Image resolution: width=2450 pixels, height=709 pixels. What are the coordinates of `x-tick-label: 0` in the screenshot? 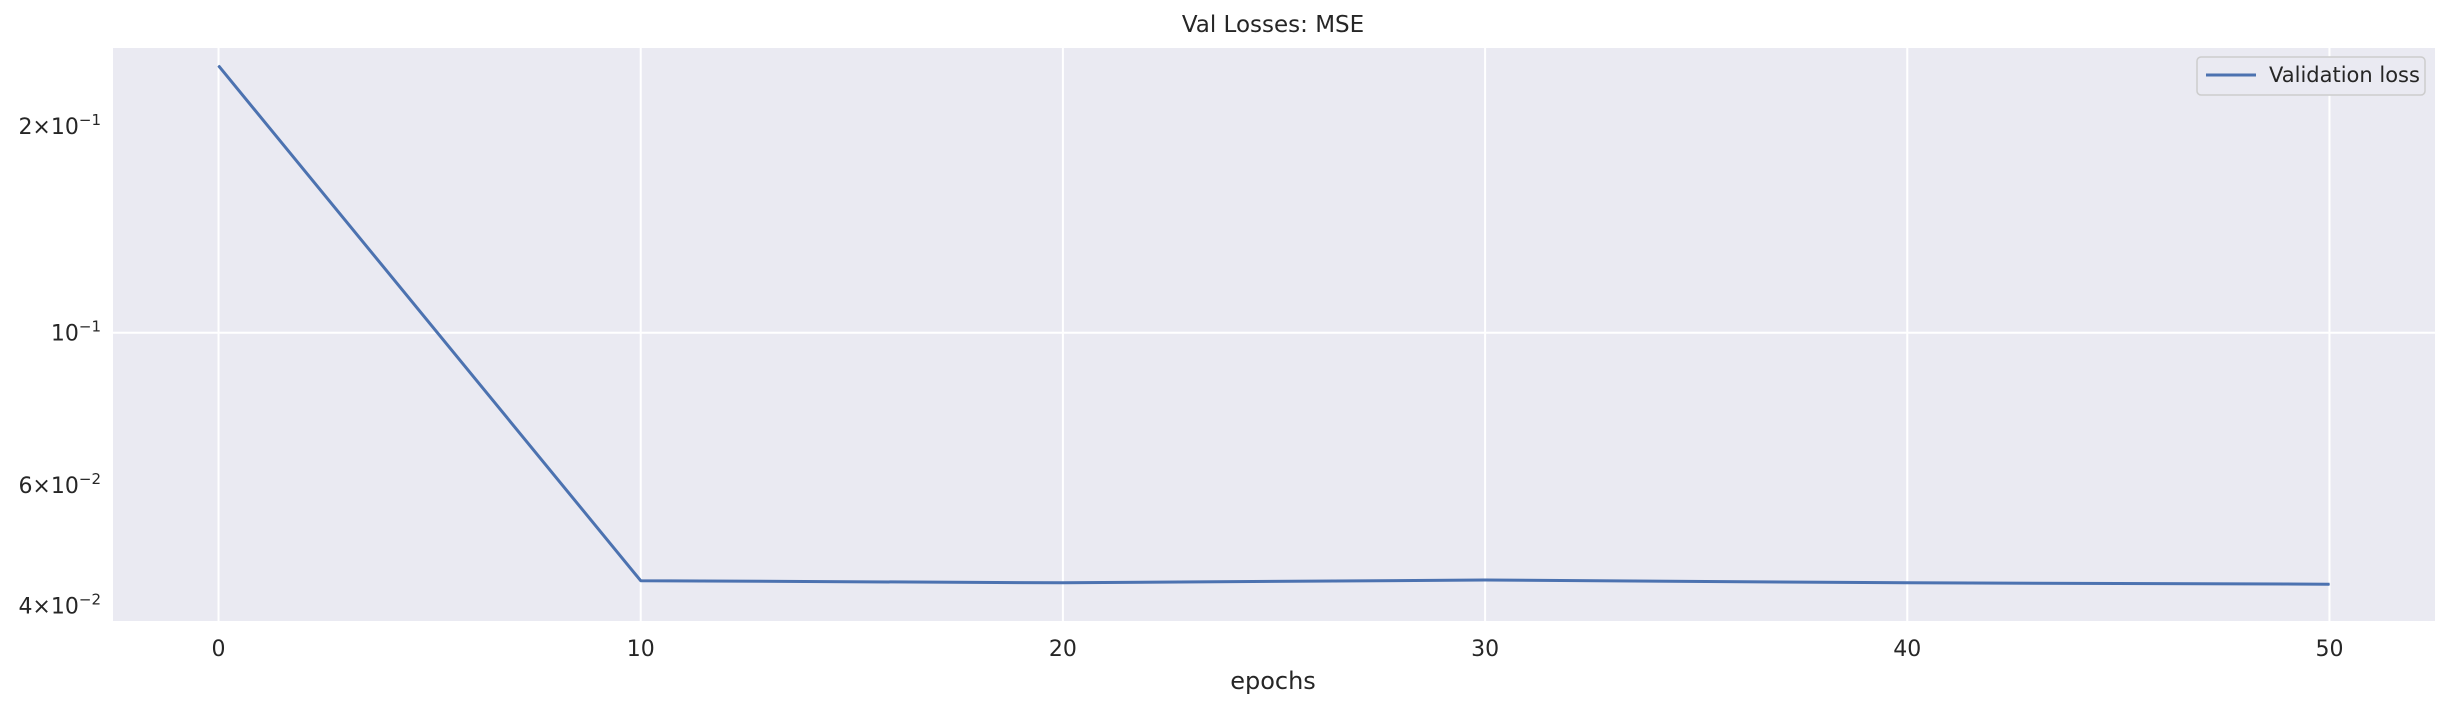 It's located at (219, 649).